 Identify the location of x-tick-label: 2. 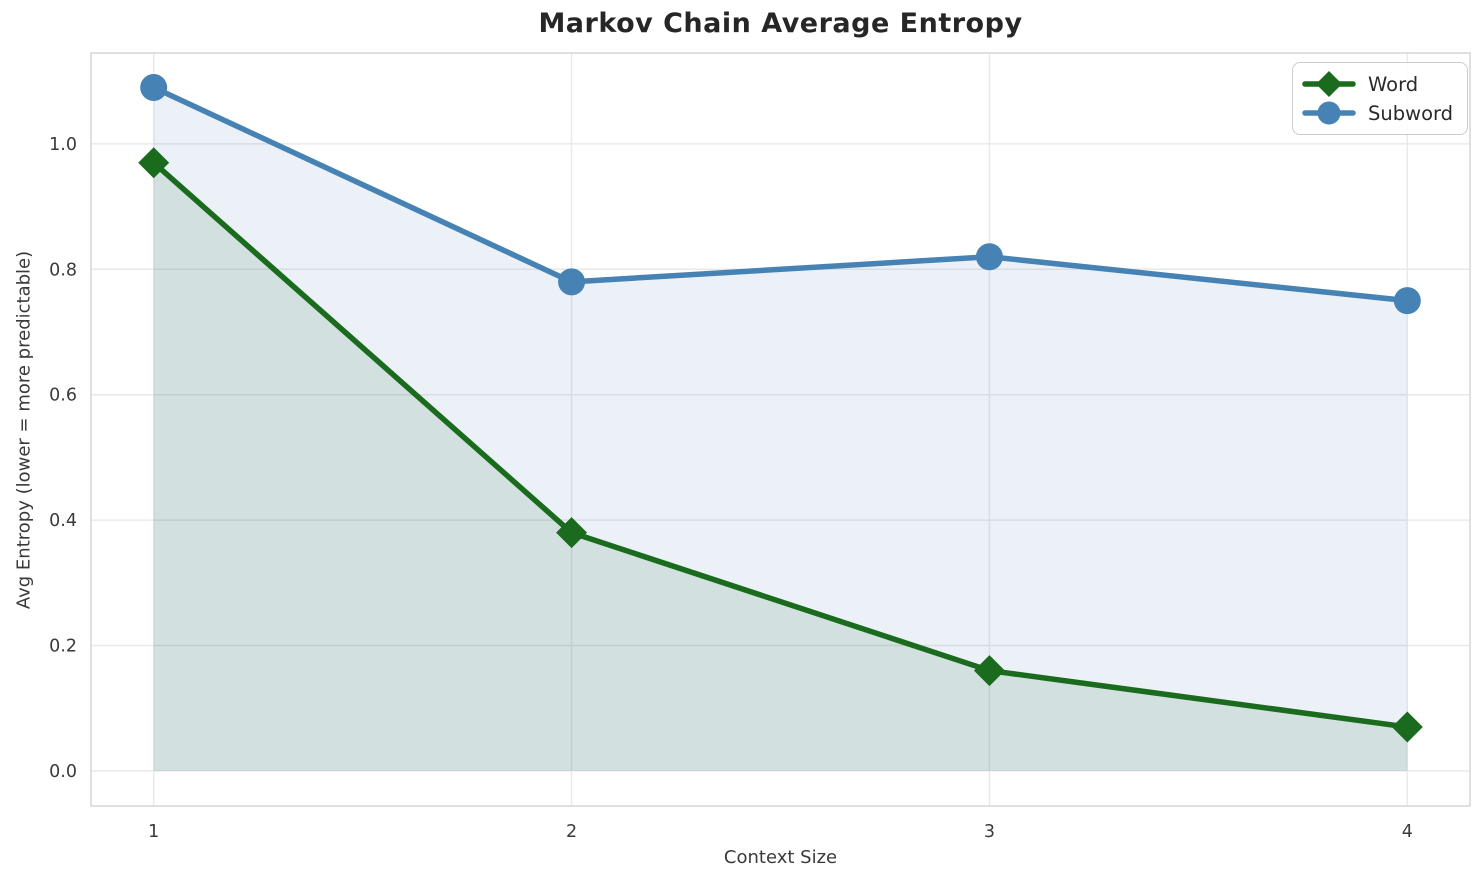
(571, 832).